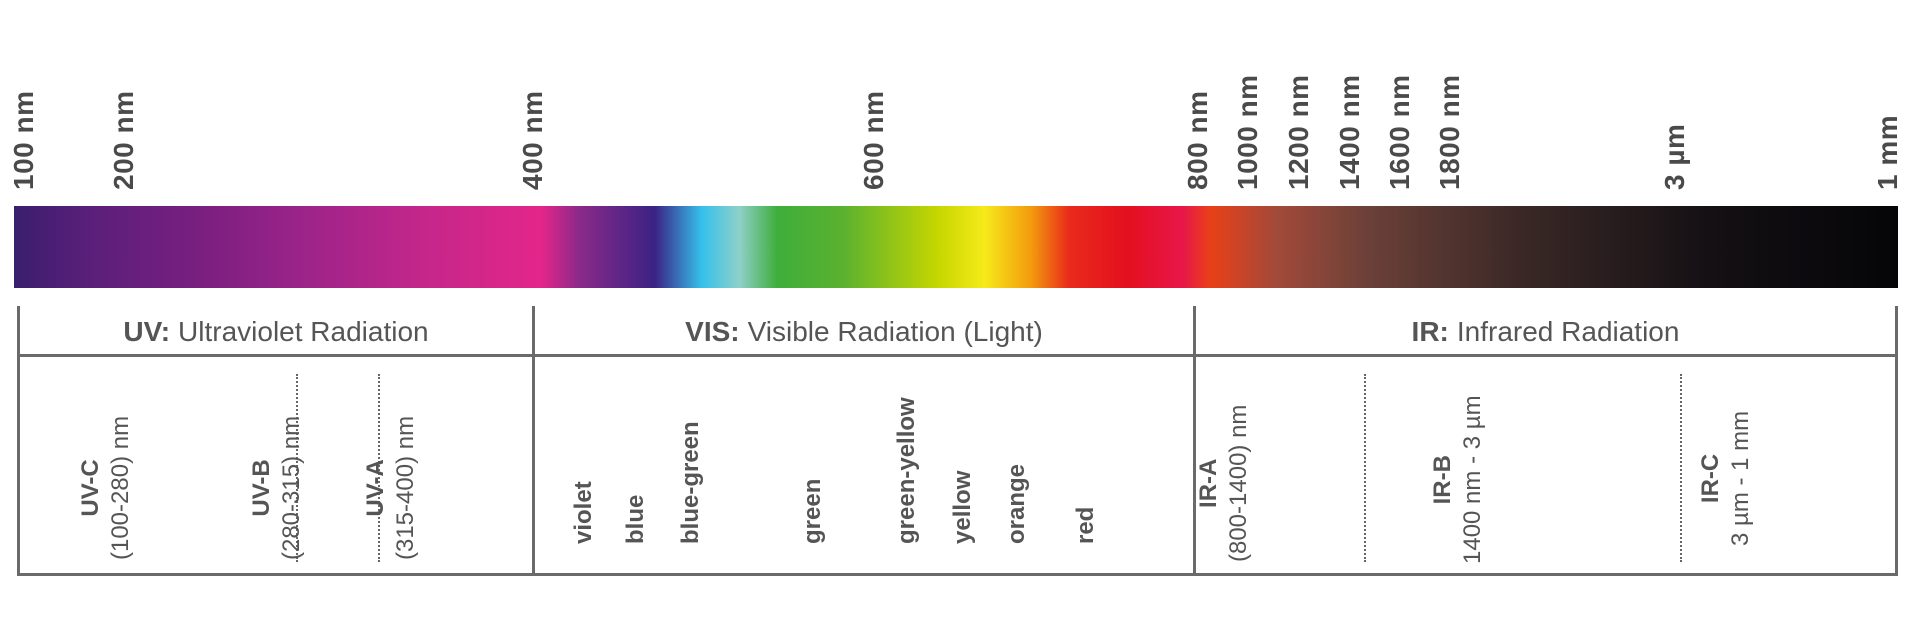 Image resolution: width=1920 pixels, height=634 pixels. I want to click on section-header-vis: VIS: Visible Radiation (Light), so click(864, 332).